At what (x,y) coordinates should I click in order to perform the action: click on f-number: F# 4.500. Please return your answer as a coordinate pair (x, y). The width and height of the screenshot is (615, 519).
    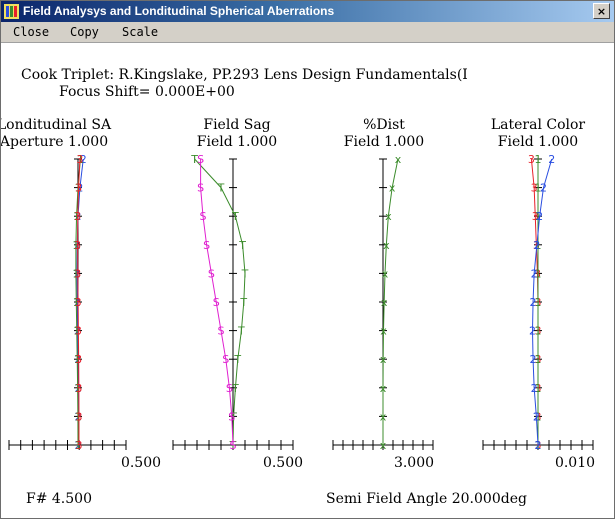
    Looking at the image, I should click on (59, 499).